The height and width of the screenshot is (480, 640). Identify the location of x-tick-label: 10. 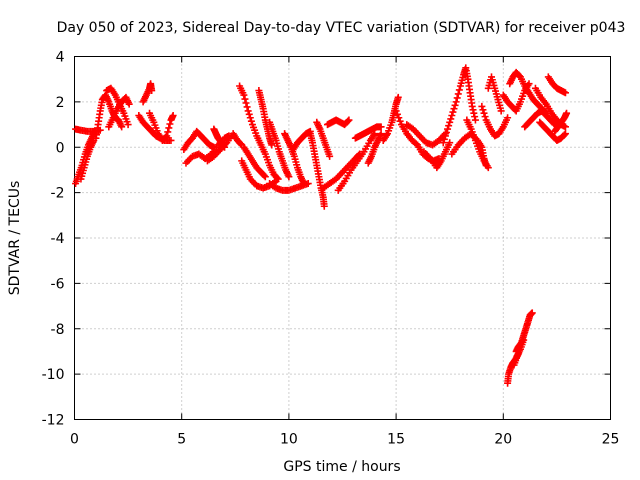
(289, 440).